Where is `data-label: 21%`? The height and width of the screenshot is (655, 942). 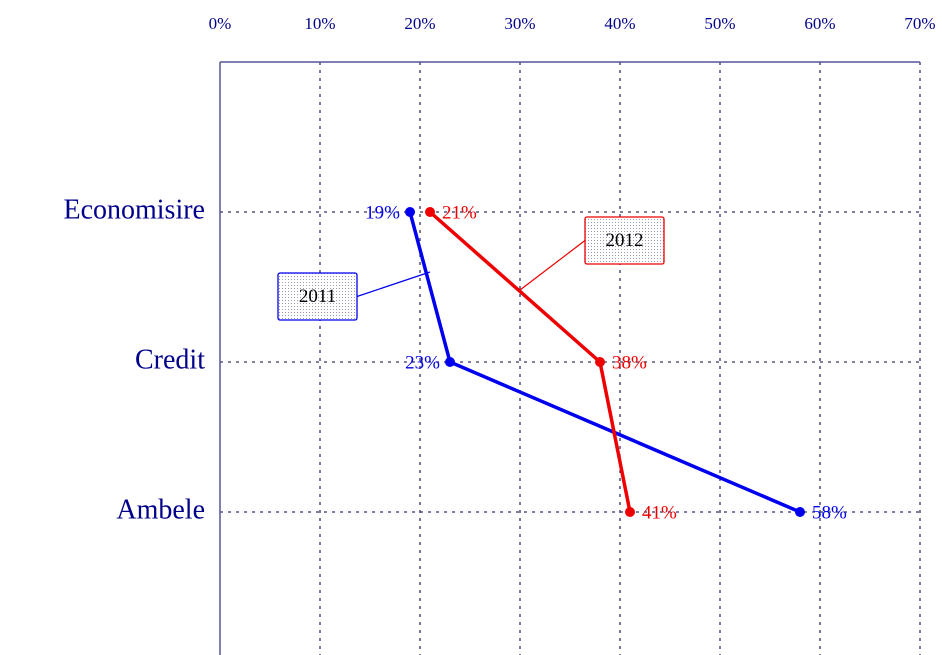
data-label: 21% is located at coordinates (459, 212).